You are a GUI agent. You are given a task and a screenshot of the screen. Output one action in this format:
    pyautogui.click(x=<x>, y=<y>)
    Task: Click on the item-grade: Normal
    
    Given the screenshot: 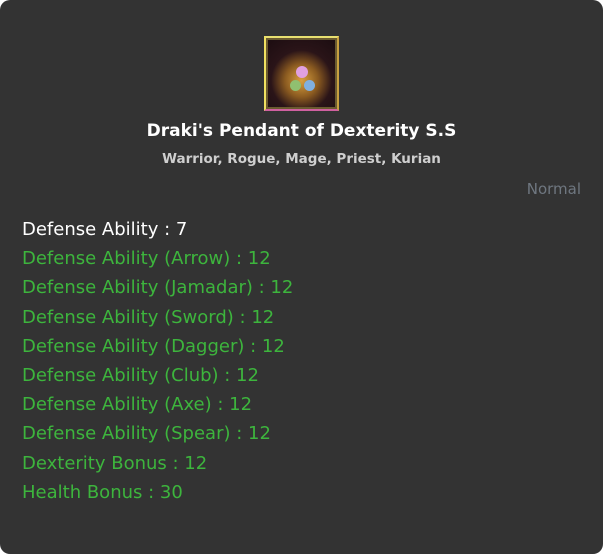 What is the action you would take?
    pyautogui.click(x=553, y=189)
    